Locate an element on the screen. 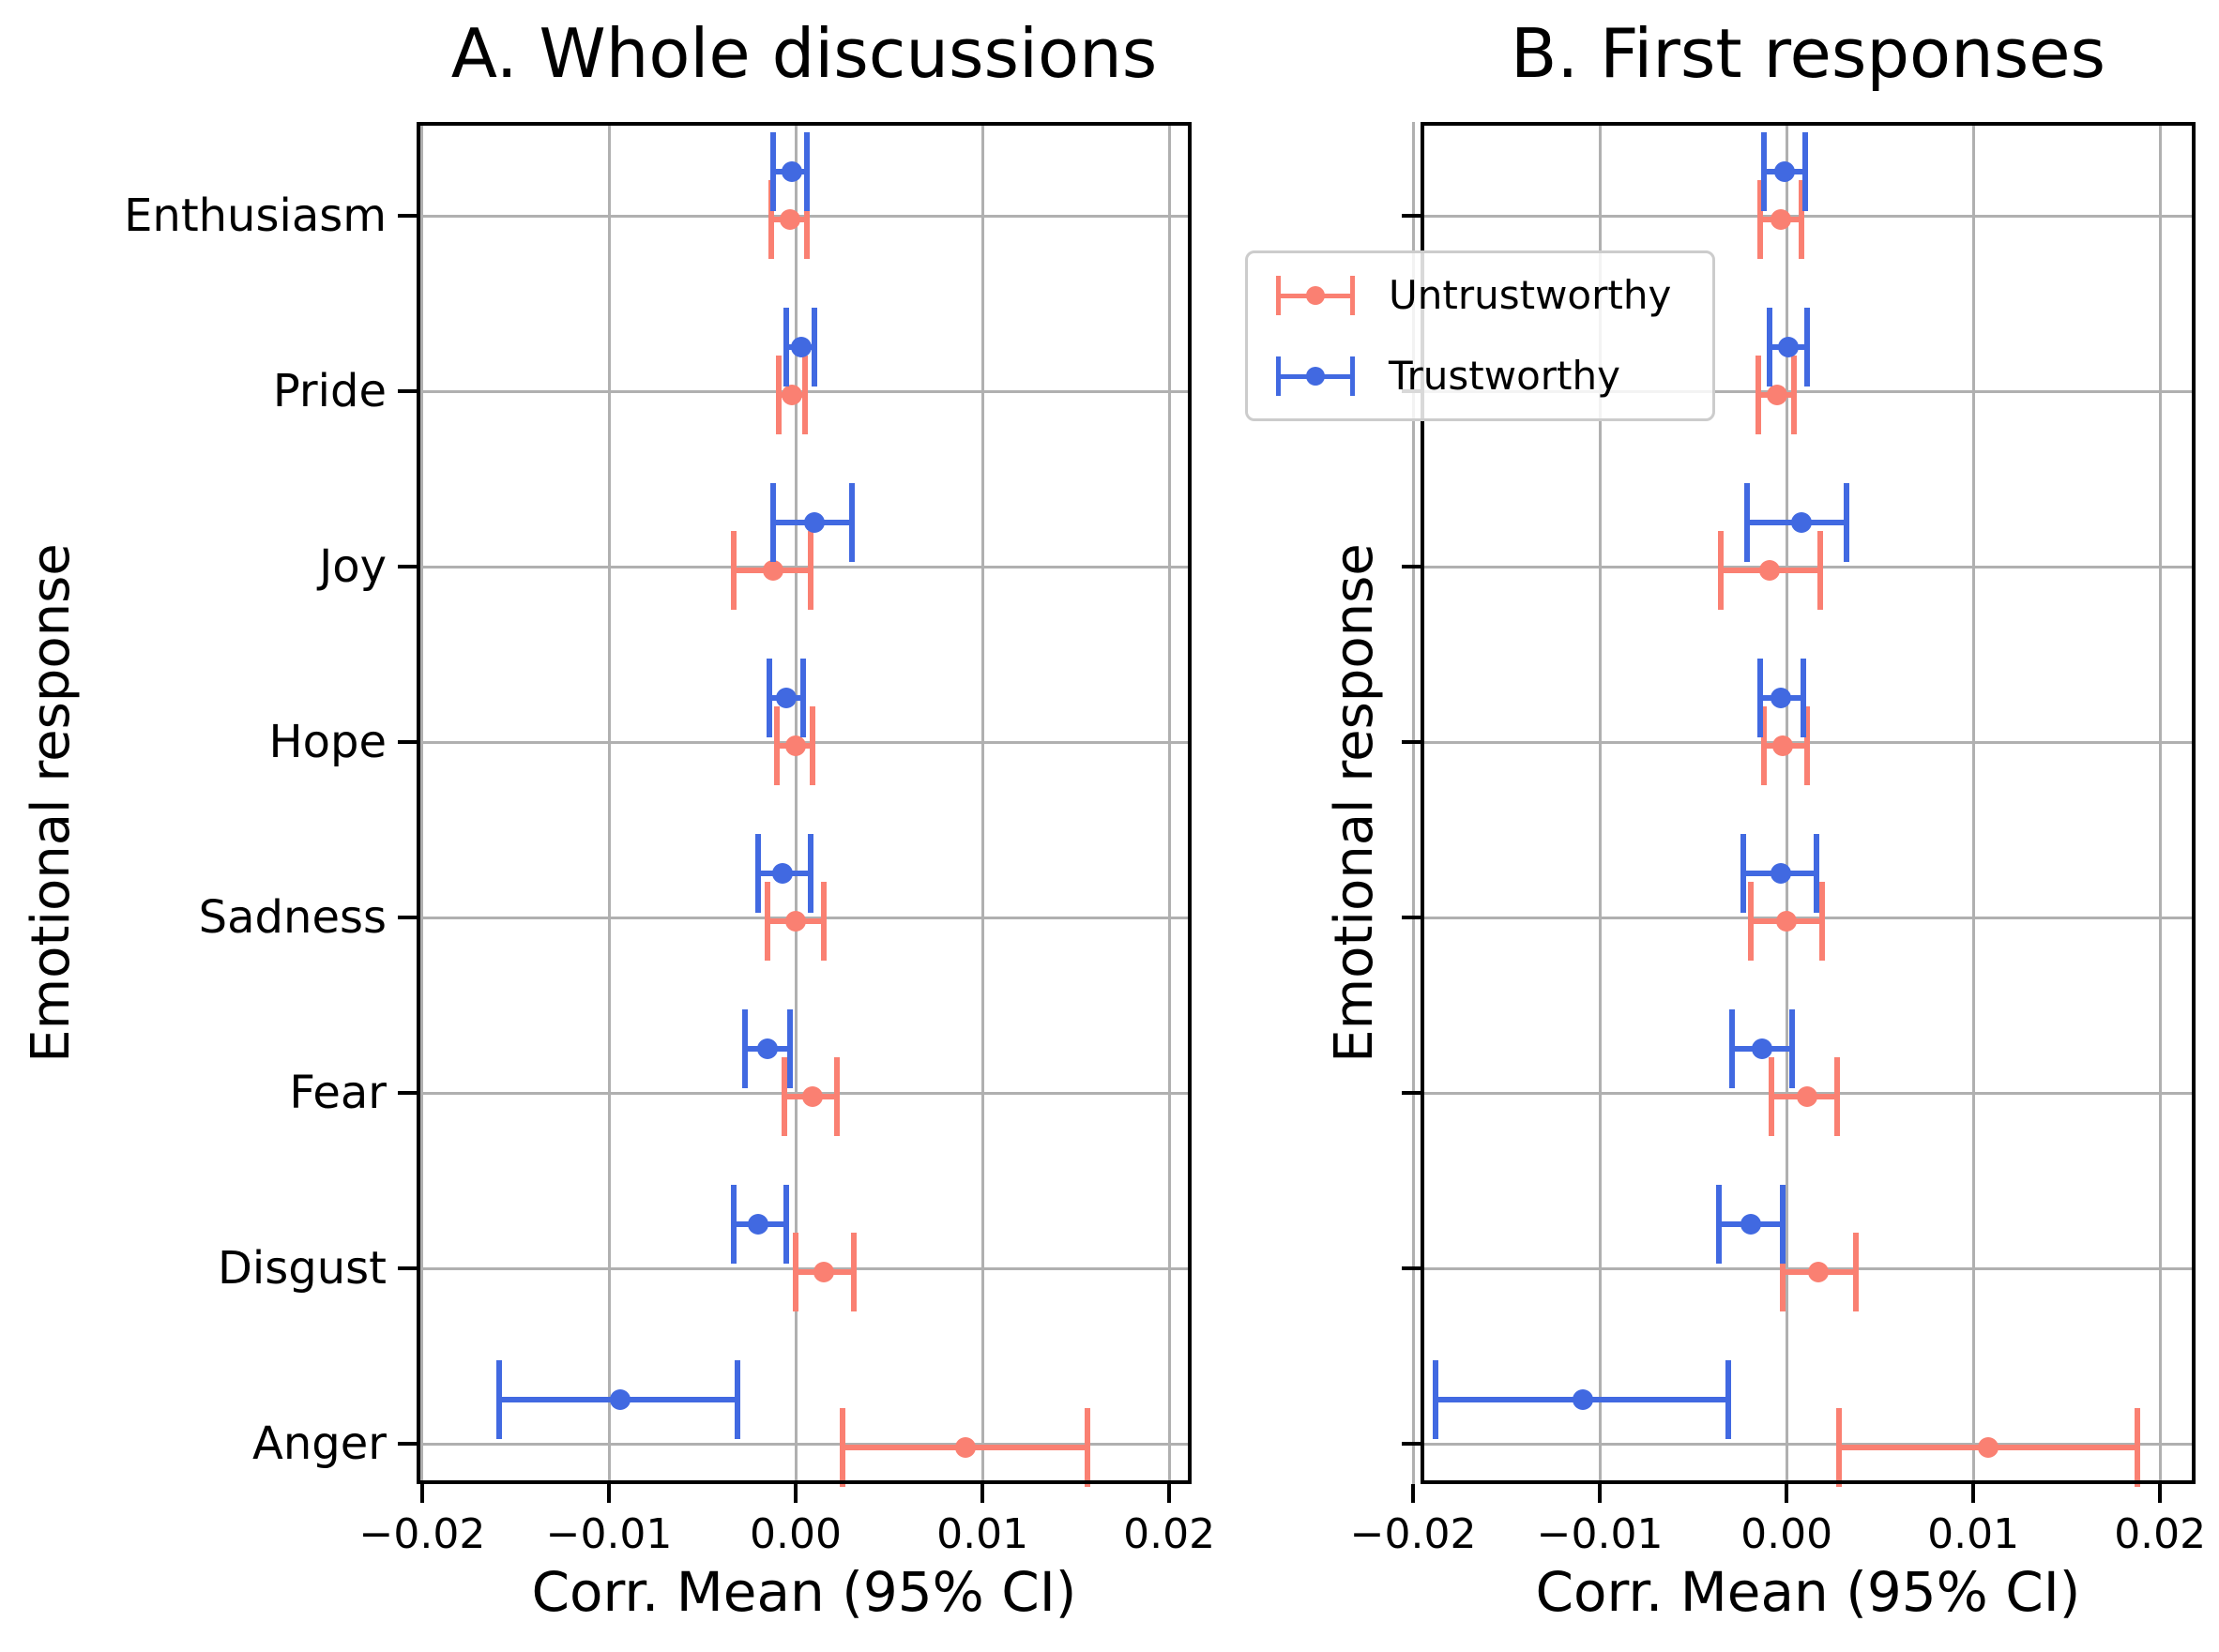 The image size is (2219, 1652). gridline-x-0.01 is located at coordinates (1973, 803).